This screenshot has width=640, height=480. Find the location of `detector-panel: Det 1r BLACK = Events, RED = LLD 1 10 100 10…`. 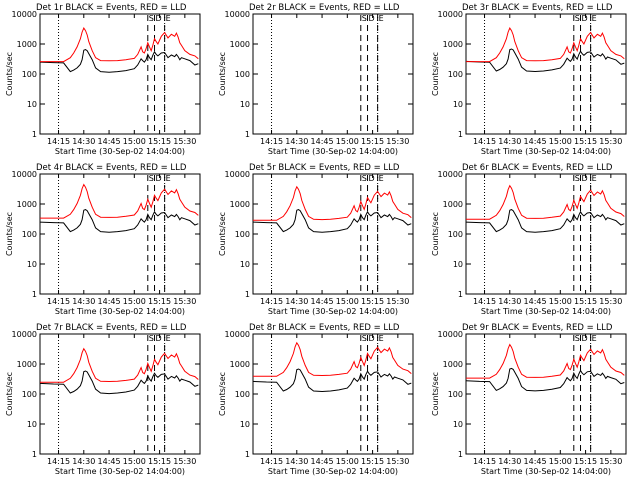

detector-panel: Det 1r BLACK = Events, RED = LLD 1 10 100 10… is located at coordinates (103, 79).